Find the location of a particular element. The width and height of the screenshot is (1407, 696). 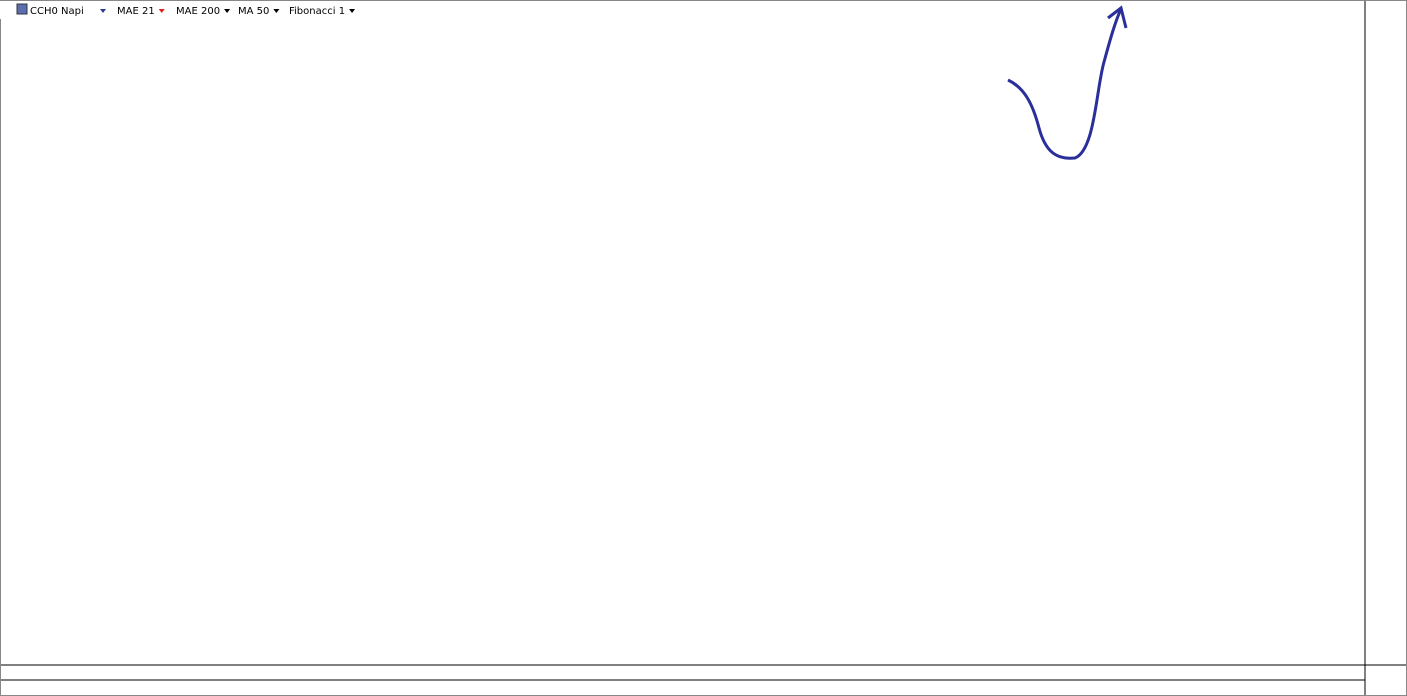

legend-entry: MAE 21 is located at coordinates (136, 11).